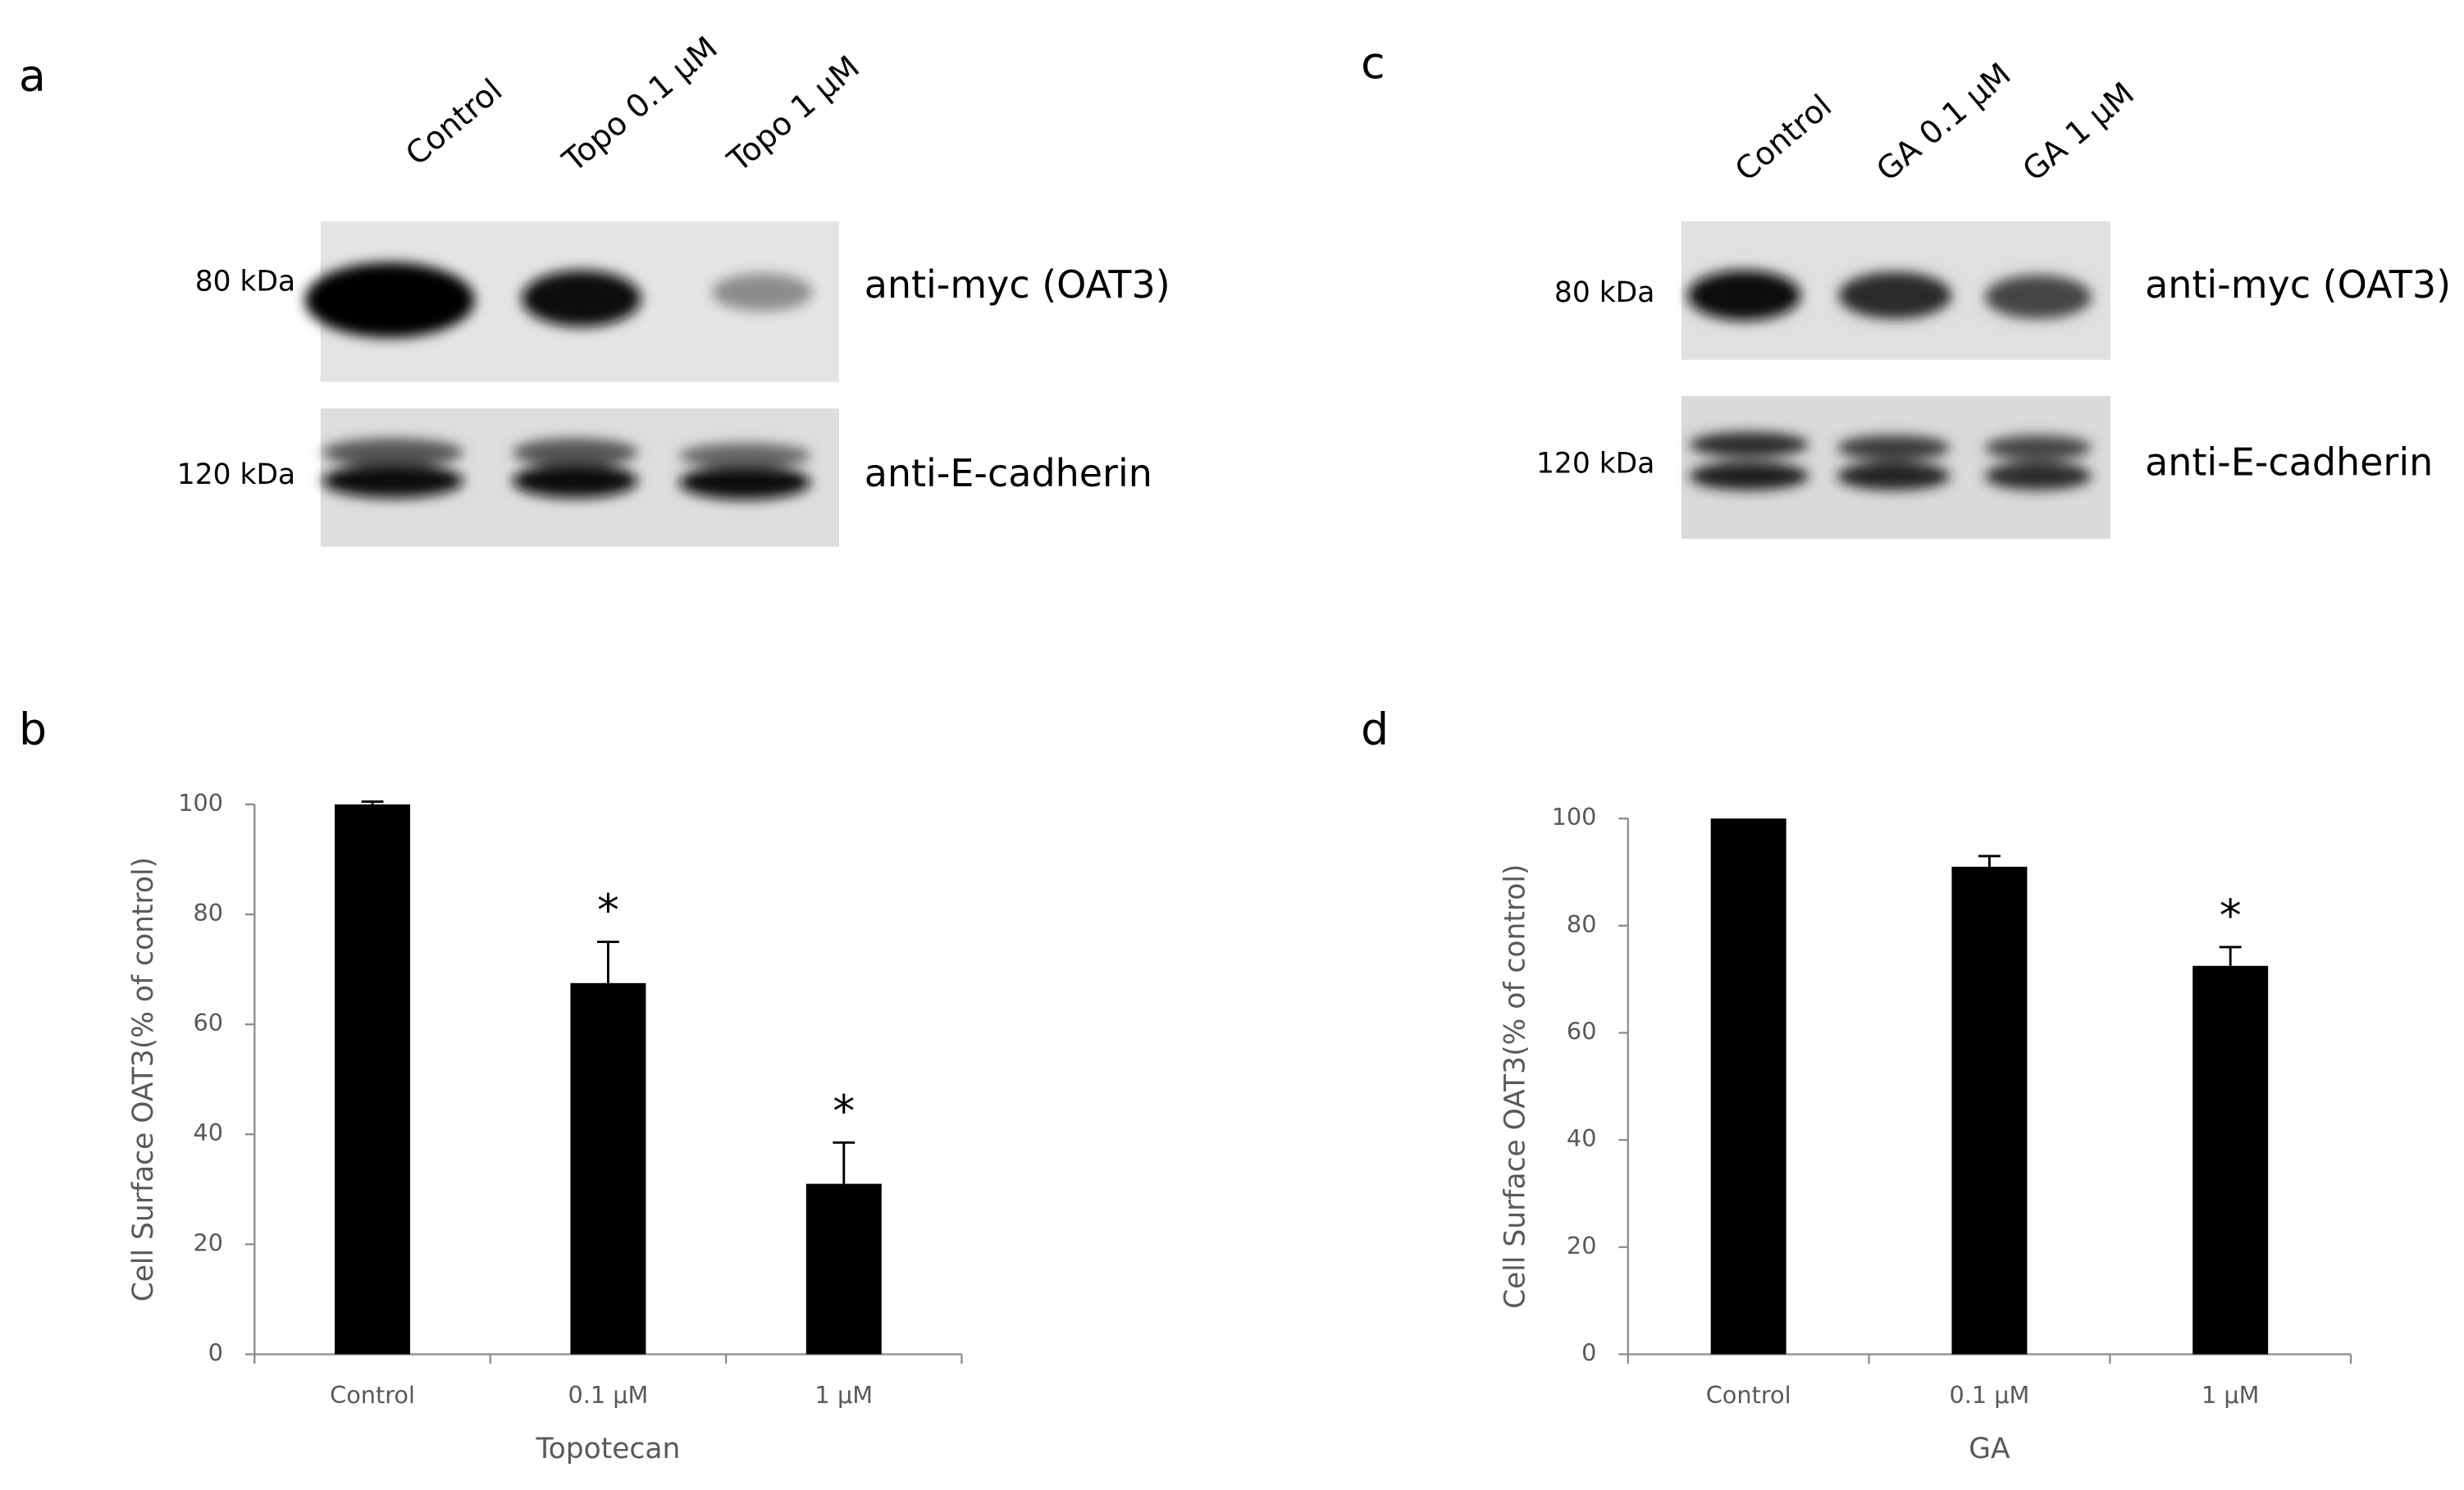 The height and width of the screenshot is (1490, 2464). What do you see at coordinates (607, 1449) in the screenshot?
I see `x-axis-title: Topotecan` at bounding box center [607, 1449].